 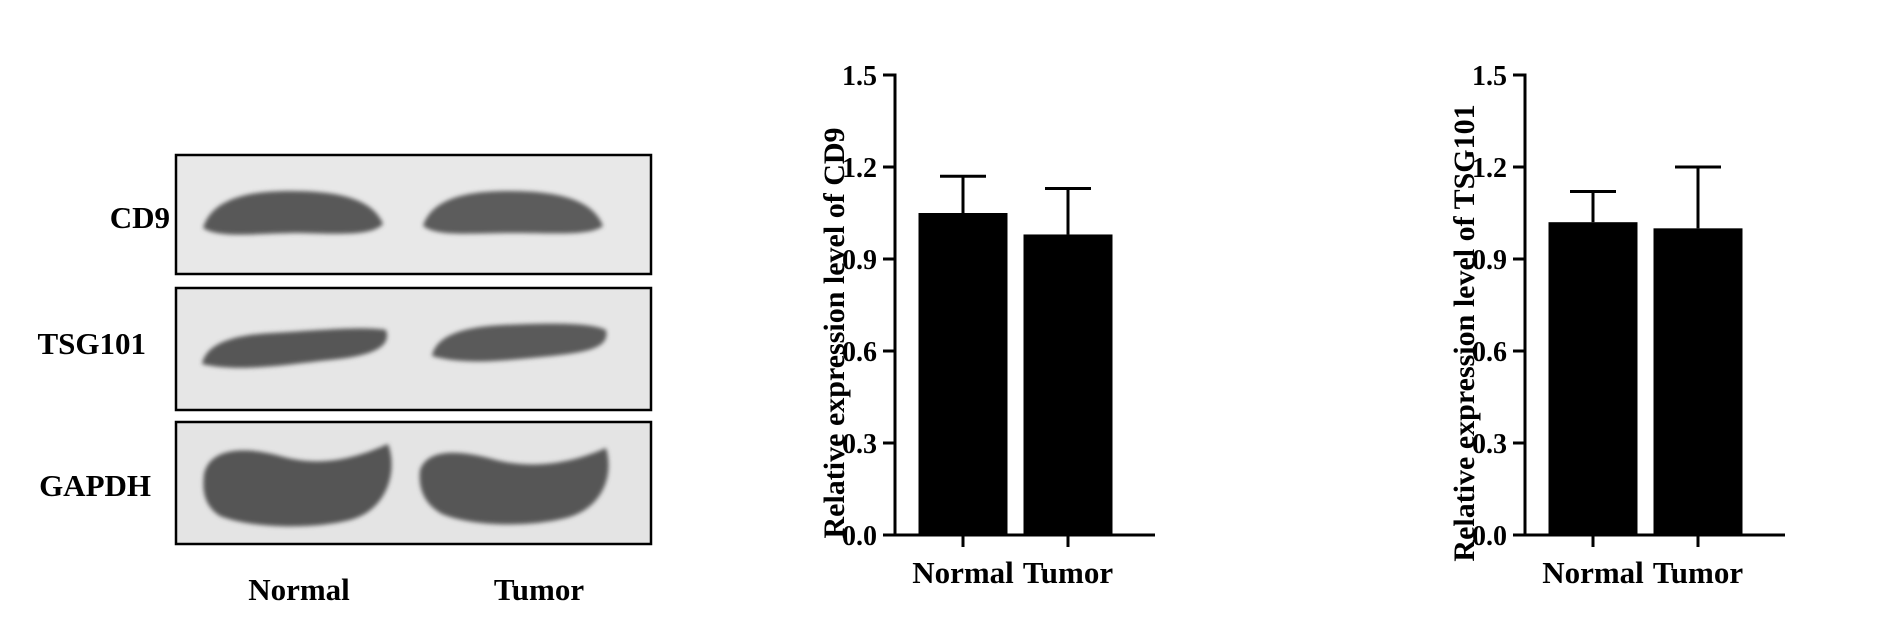 I want to click on blot-lane-label-tumor: Tumor, so click(x=539, y=589).